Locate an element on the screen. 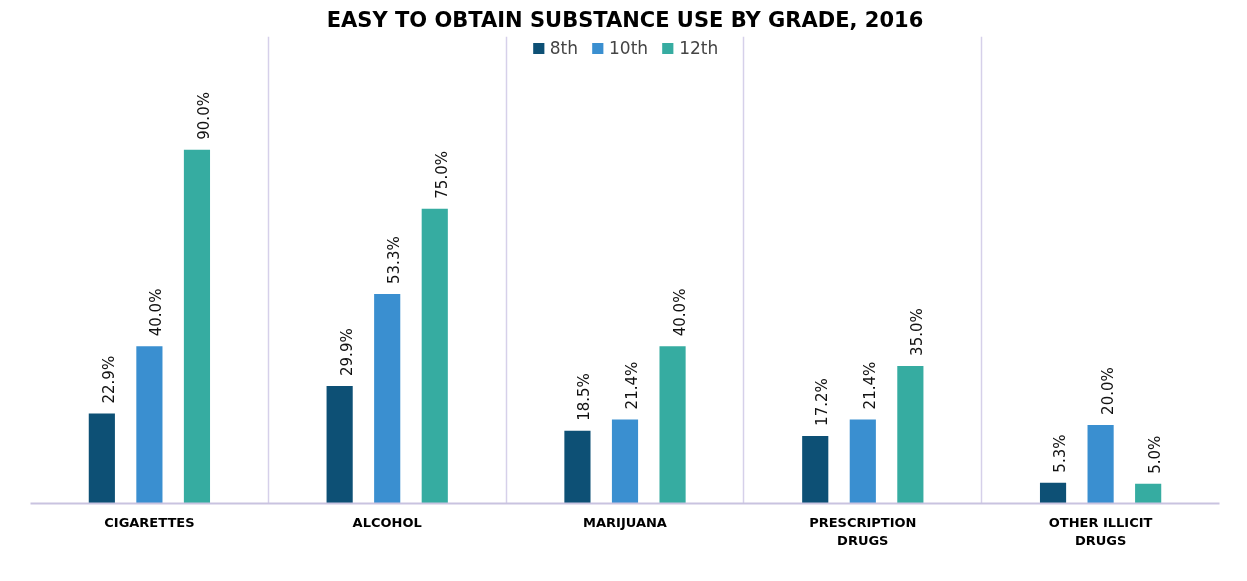  data-label: 90.0% is located at coordinates (203, 116).